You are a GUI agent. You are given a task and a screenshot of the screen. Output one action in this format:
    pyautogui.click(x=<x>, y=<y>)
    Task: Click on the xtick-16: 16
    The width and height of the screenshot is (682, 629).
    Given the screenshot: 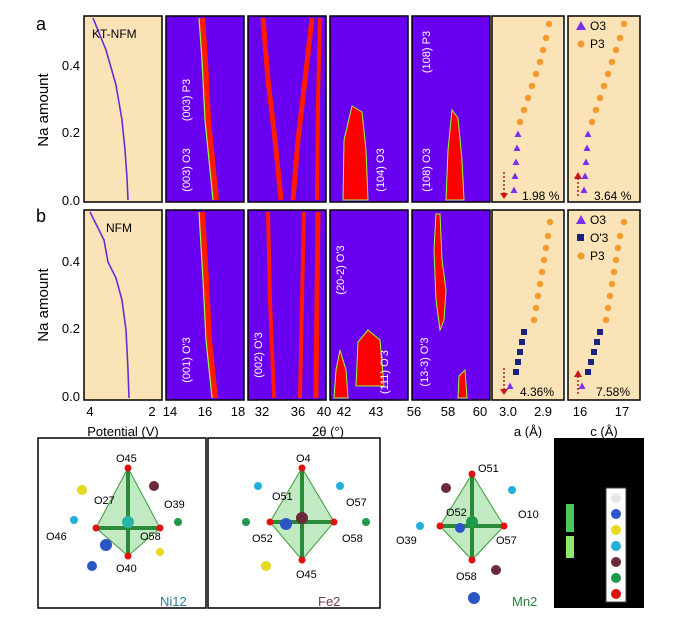 What is the action you would take?
    pyautogui.click(x=205, y=411)
    